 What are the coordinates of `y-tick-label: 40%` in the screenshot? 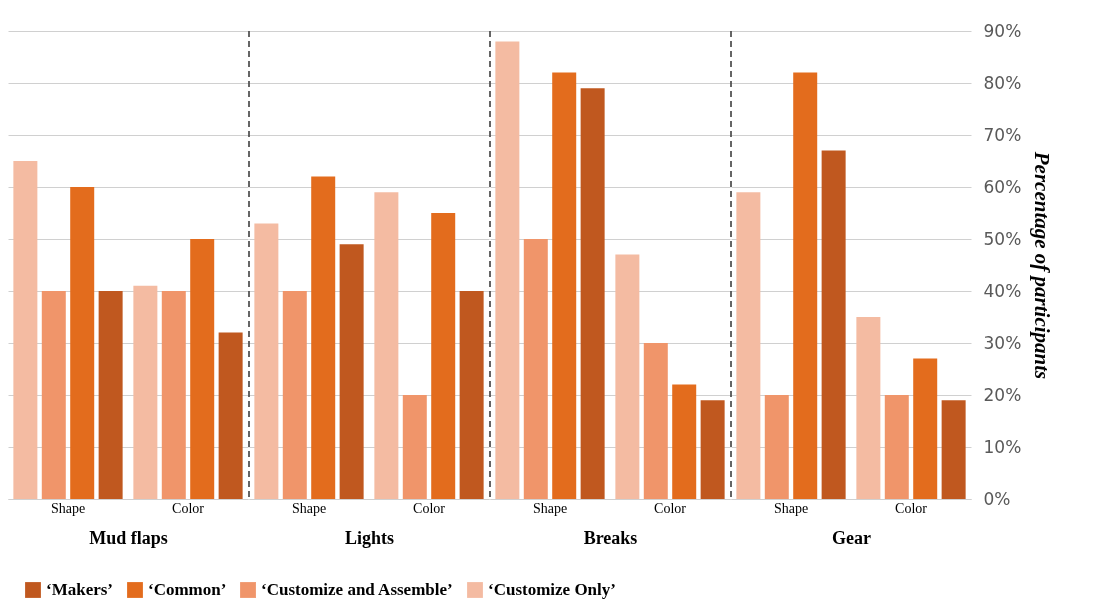 It's located at (1002, 290).